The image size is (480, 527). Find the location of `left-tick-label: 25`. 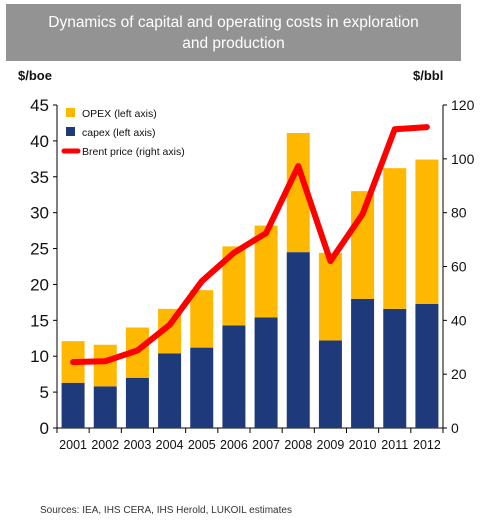

left-tick-label: 25 is located at coordinates (39, 249).